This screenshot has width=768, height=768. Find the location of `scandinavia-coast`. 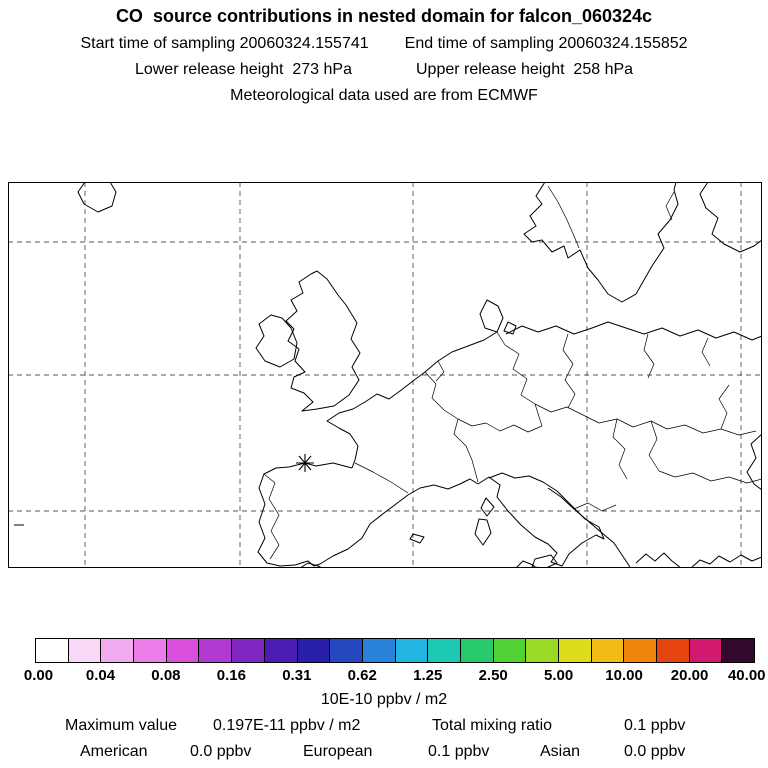

scandinavia-coast is located at coordinates (601, 242).